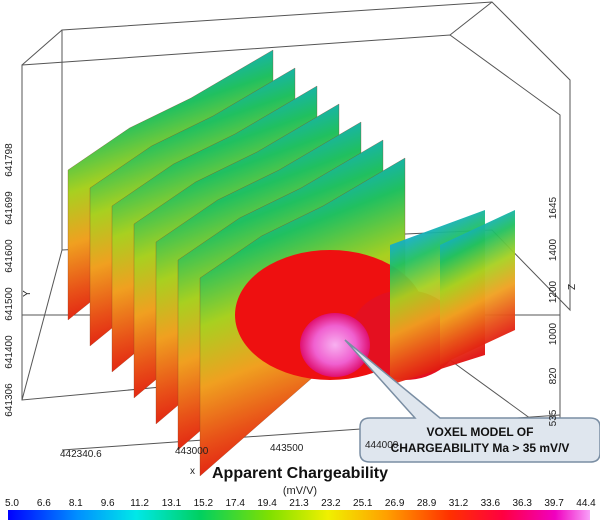  I want to click on z-tick-label: 1000, so click(553, 333).